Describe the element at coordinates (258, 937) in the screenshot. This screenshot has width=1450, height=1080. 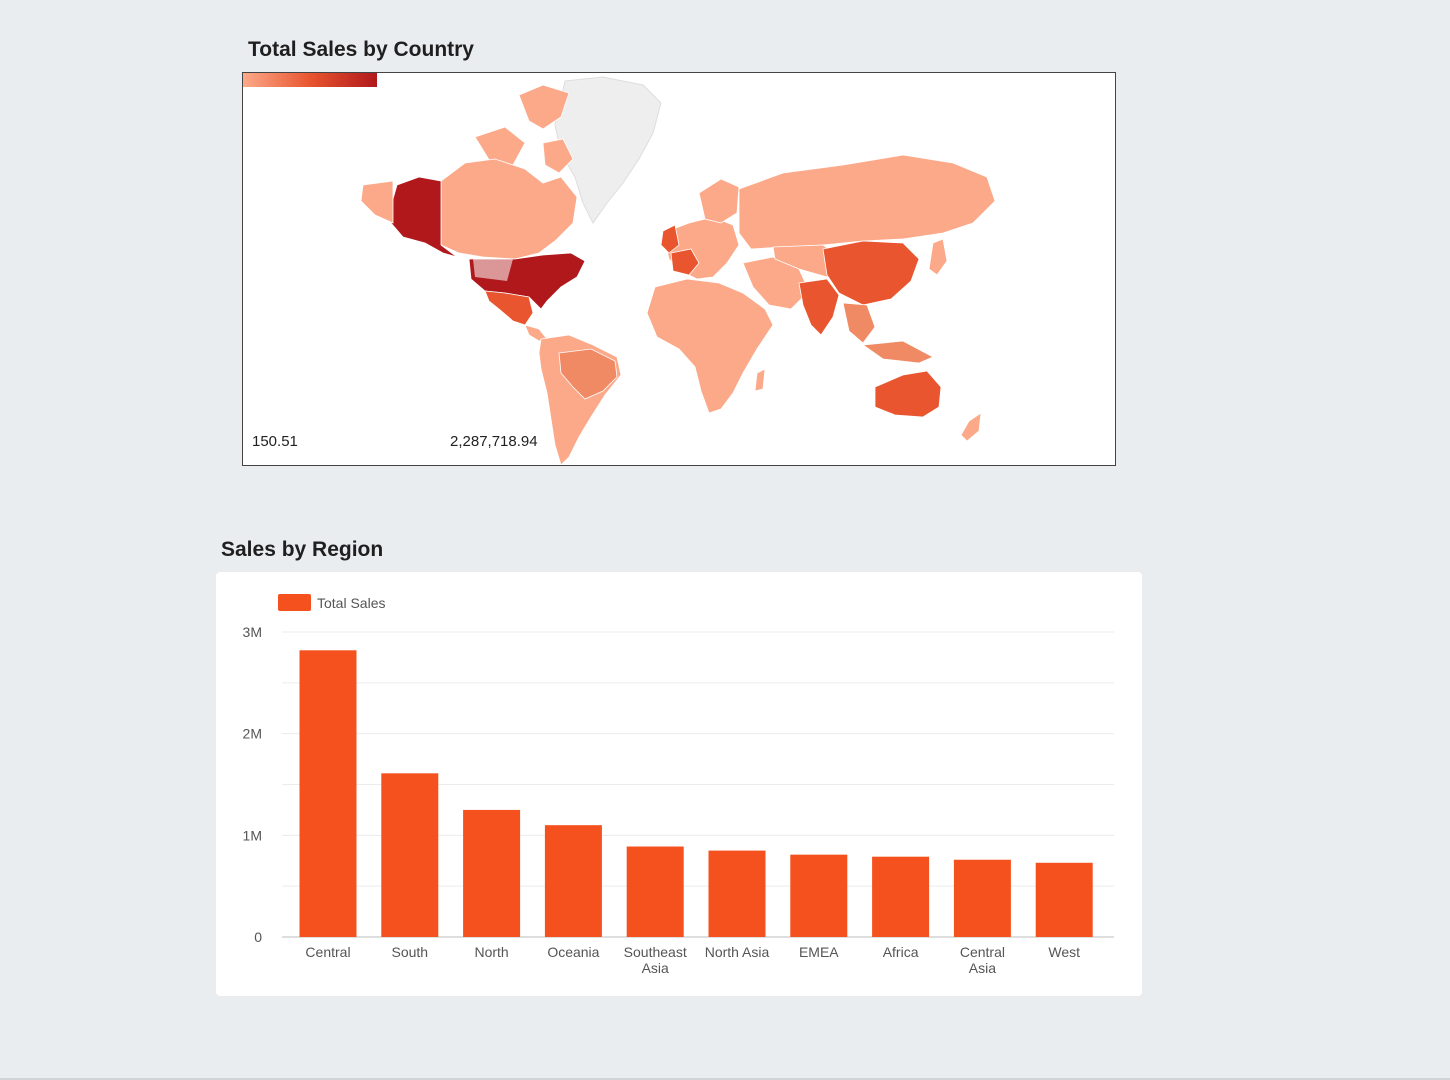
I see `y-tick-label: 0` at that location.